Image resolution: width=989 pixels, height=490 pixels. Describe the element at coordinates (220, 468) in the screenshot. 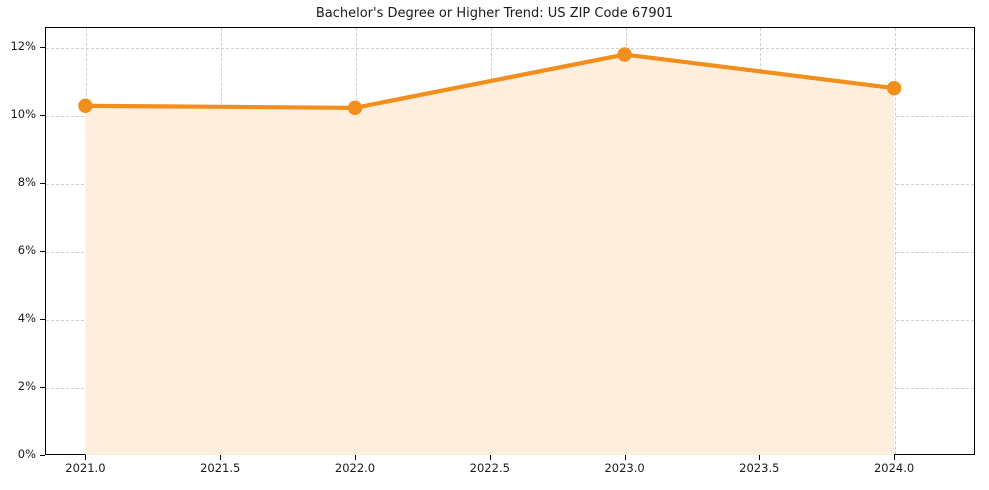

I see `x-axis-tick-label: 2021.5` at that location.